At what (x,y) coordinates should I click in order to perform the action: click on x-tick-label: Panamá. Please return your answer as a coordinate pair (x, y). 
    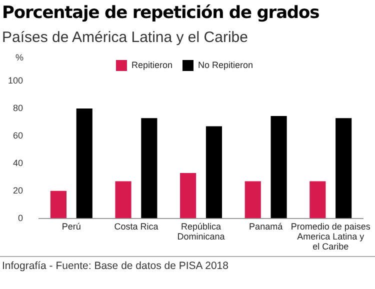
    Looking at the image, I should click on (266, 227).